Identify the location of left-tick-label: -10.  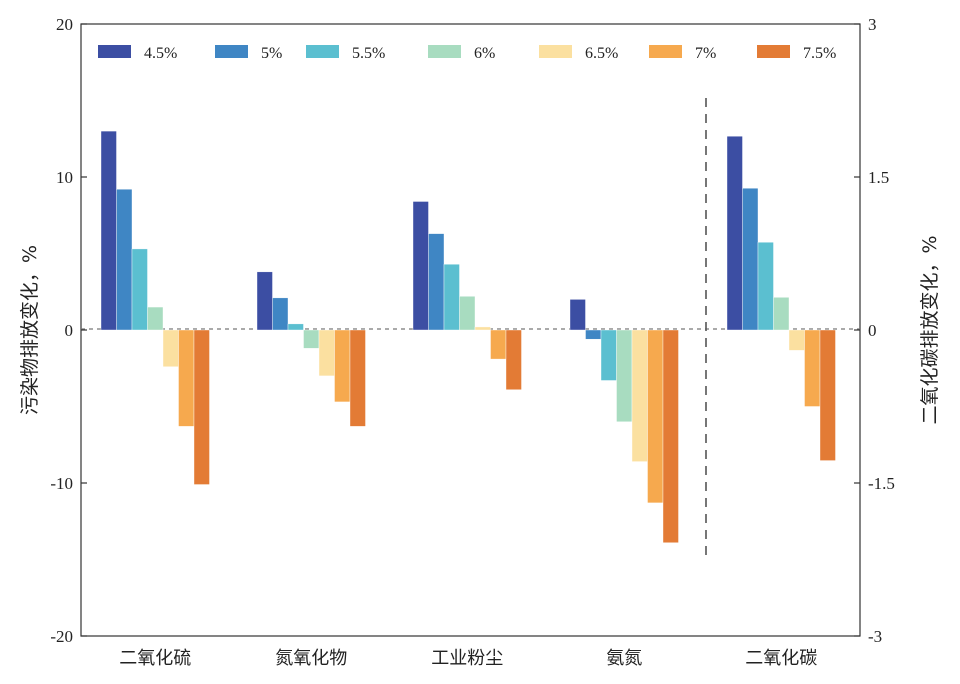
(61, 483).